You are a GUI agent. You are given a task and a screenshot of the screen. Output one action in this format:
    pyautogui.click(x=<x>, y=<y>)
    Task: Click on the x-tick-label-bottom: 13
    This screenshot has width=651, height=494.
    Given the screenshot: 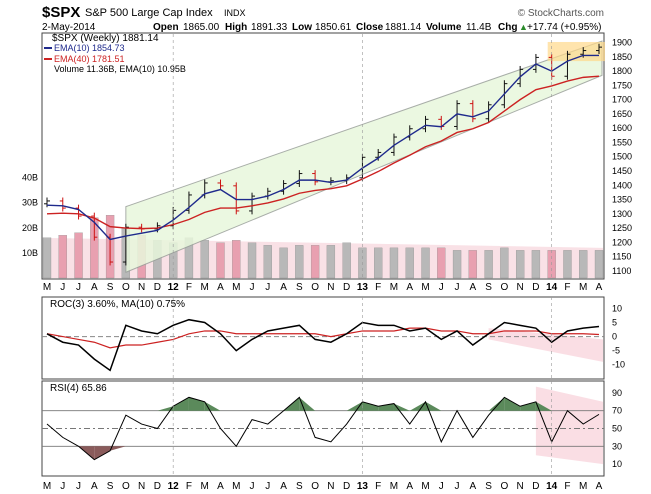 What is the action you would take?
    pyautogui.click(x=363, y=486)
    